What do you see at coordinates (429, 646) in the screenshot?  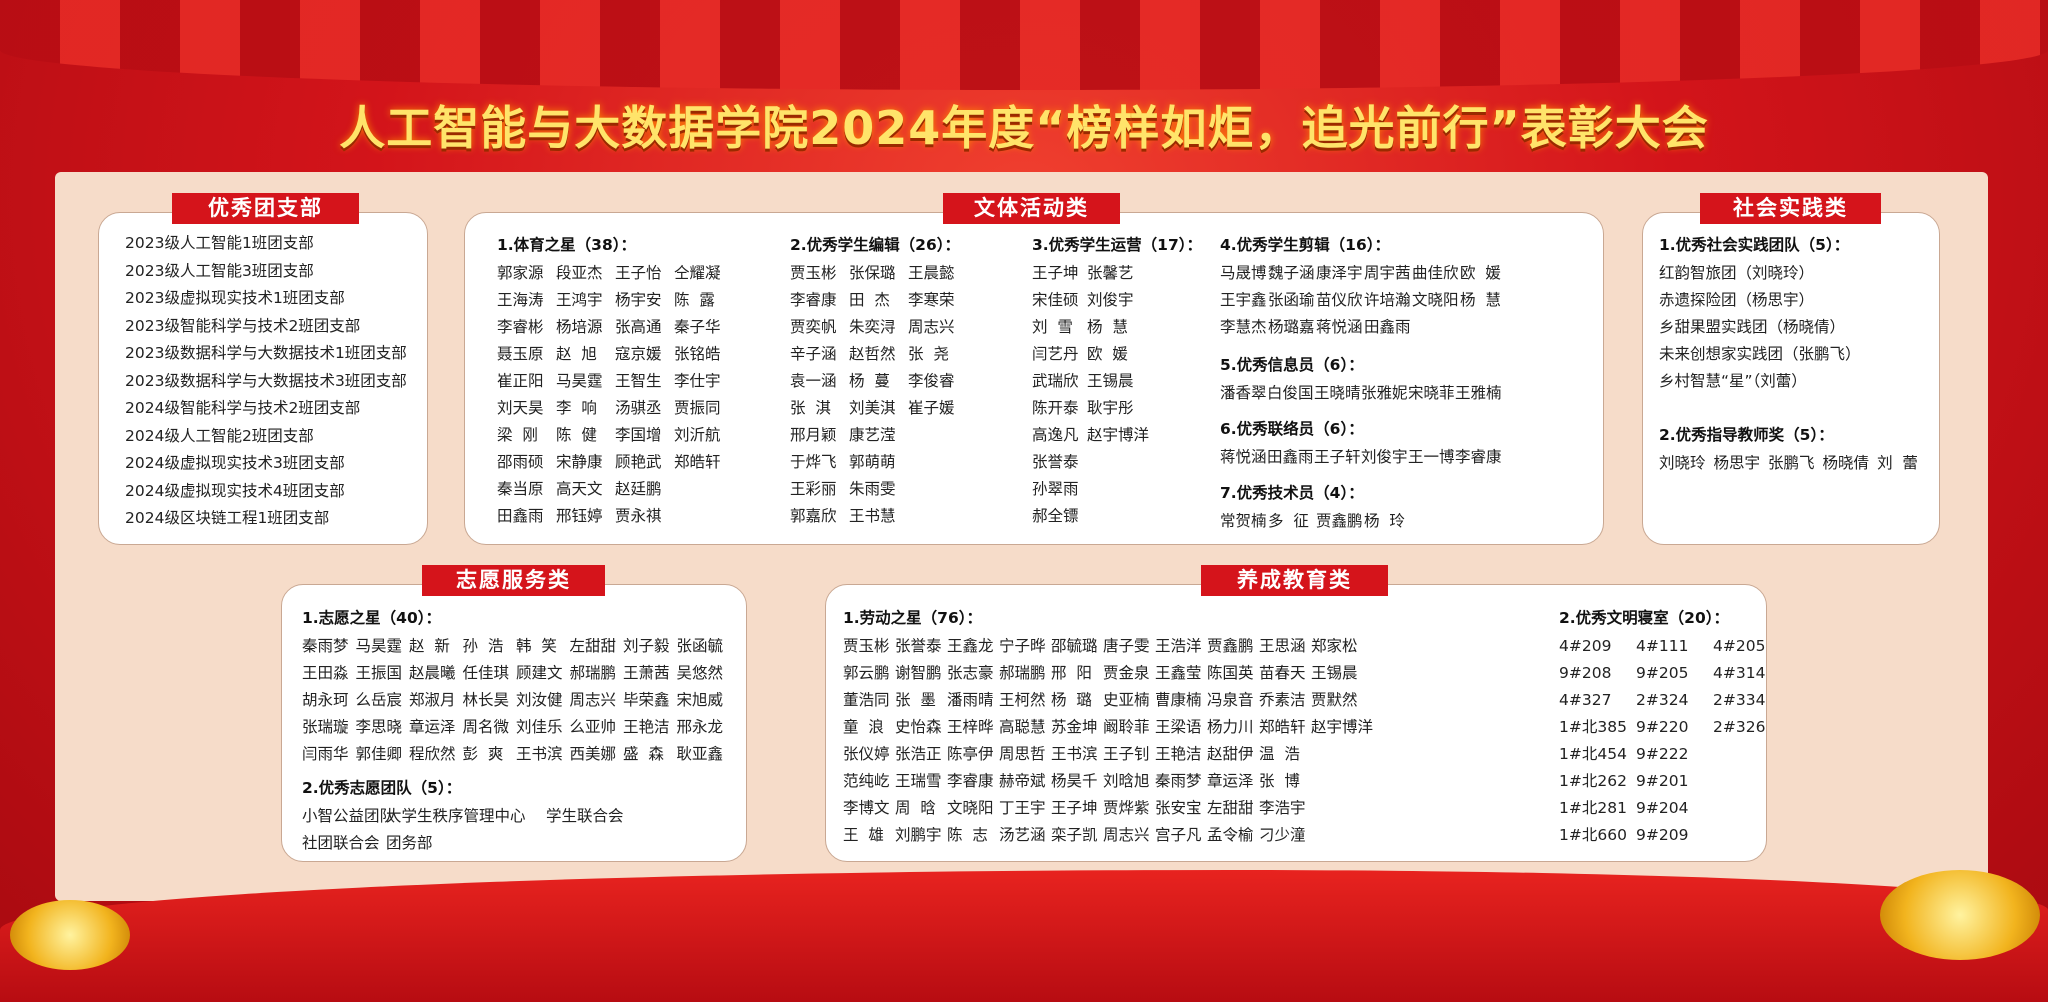 I see `name-item: 赵 新` at bounding box center [429, 646].